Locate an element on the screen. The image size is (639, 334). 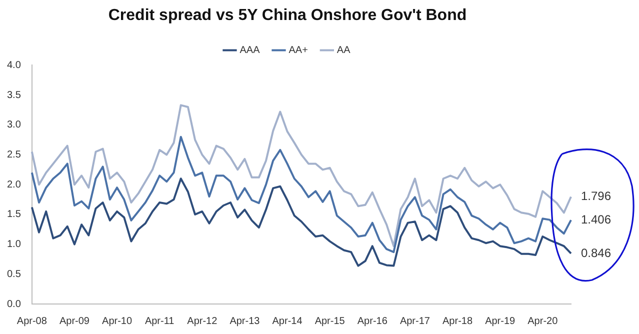
legend-label: AA+ is located at coordinates (298, 50).